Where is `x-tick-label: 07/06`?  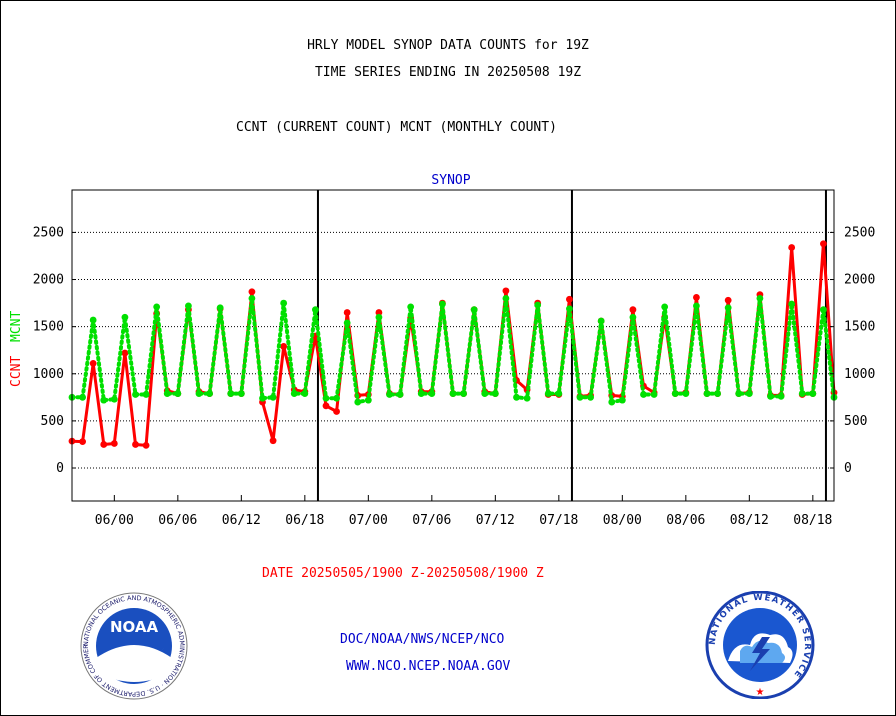
x-tick-label: 07/06 is located at coordinates (431, 520).